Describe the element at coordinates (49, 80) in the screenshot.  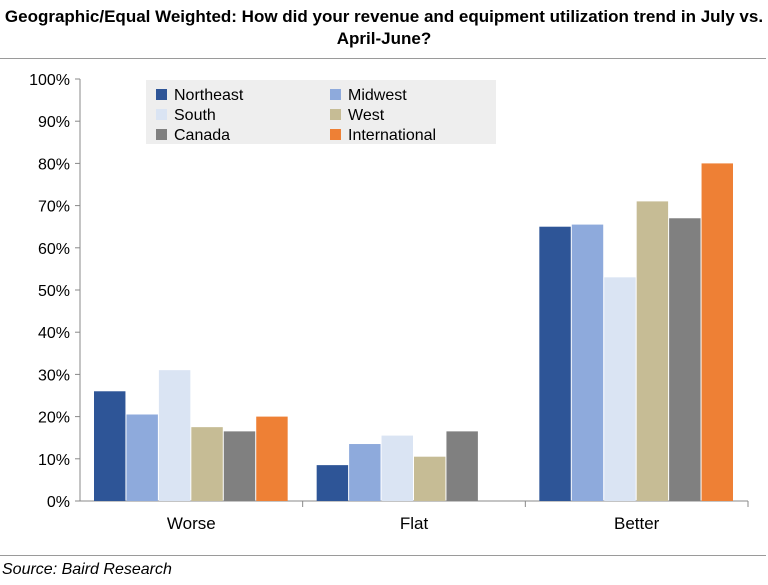
I see `y-tick-label: 100%` at that location.